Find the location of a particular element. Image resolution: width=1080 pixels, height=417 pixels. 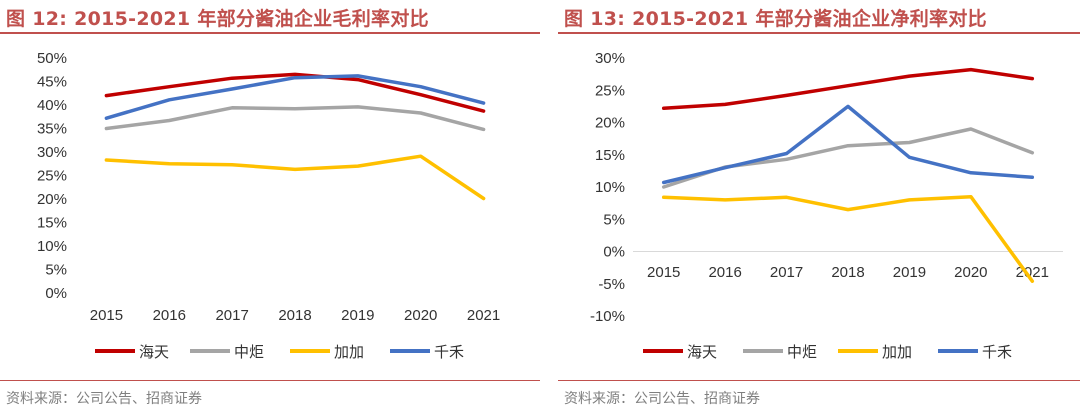

y-tick-label: 35% is located at coordinates (52, 129).